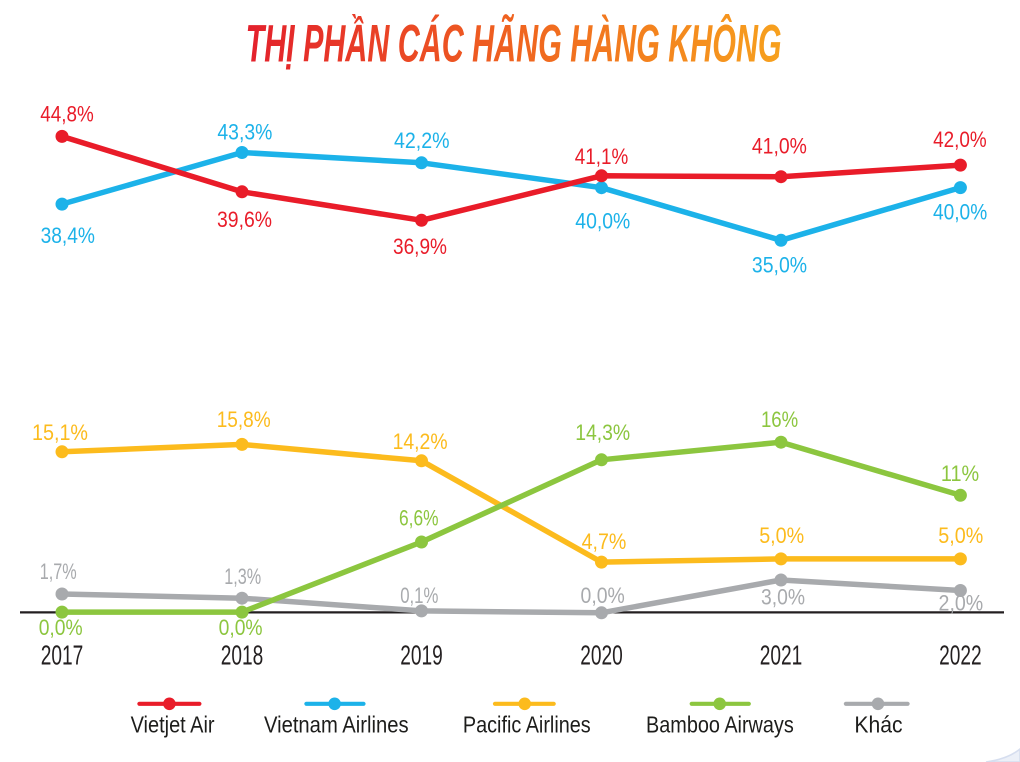  I want to click on svg-text: 4,7%, so click(604, 541).